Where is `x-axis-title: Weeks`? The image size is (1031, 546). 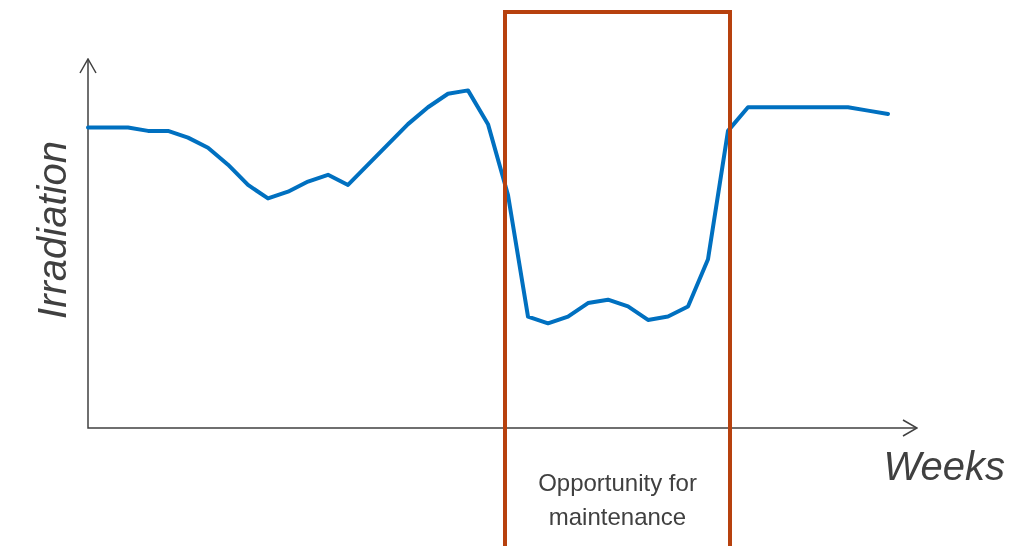
x-axis-title: Weeks is located at coordinates (944, 466).